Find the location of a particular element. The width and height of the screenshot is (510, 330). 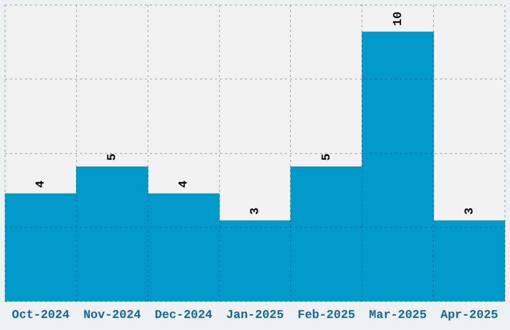

x-tick-label: Dec-2024 is located at coordinates (183, 315).